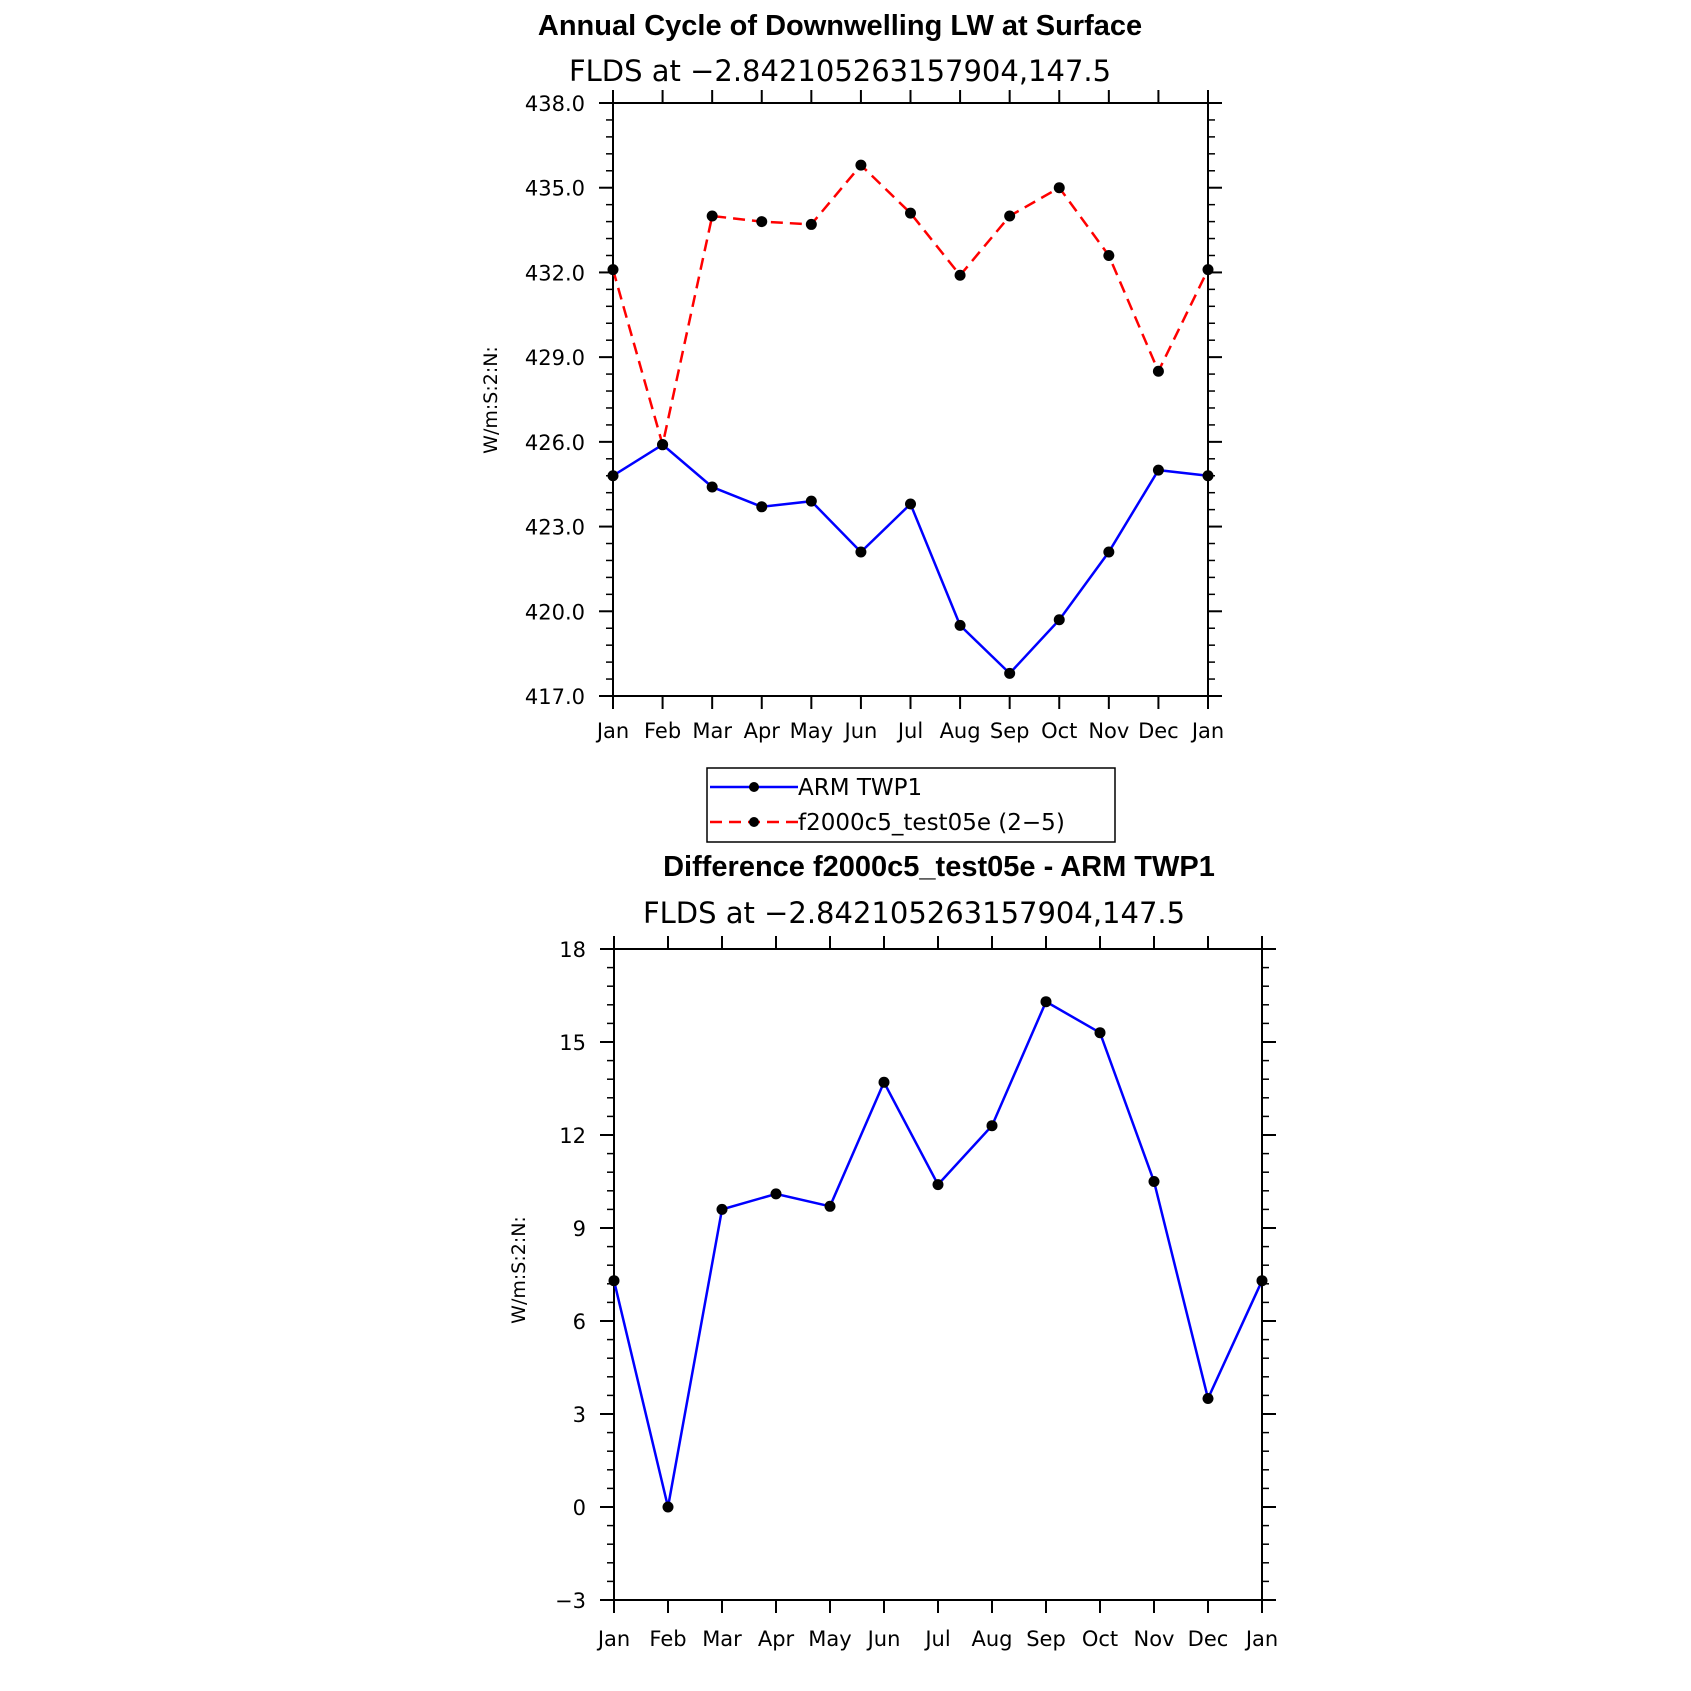  I want to click on y-tick-label: 420.0, so click(555, 612).